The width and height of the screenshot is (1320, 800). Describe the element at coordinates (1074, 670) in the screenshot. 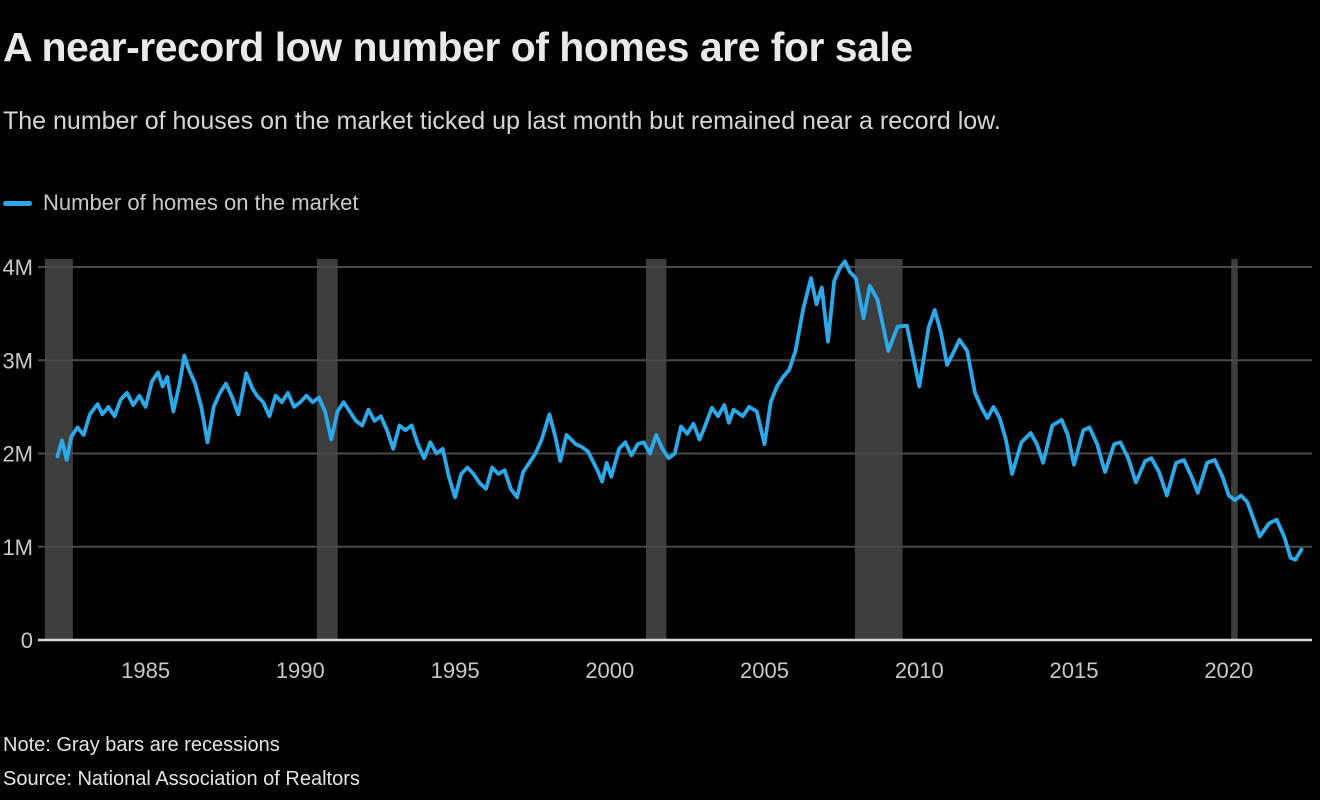

I see `x-tick-label: 2015` at that location.